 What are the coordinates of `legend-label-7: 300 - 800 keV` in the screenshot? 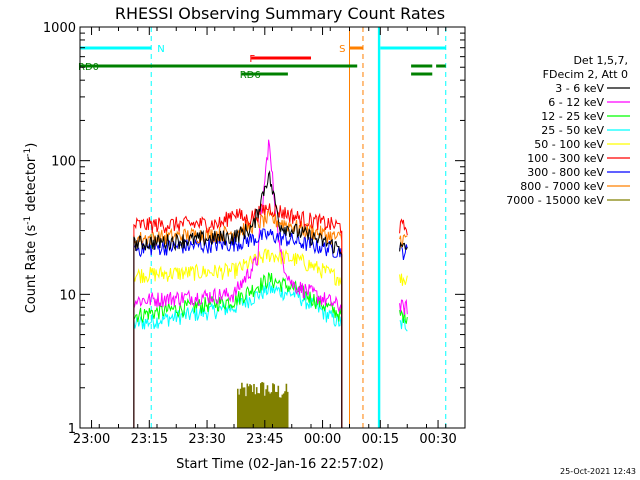 It's located at (565, 172).